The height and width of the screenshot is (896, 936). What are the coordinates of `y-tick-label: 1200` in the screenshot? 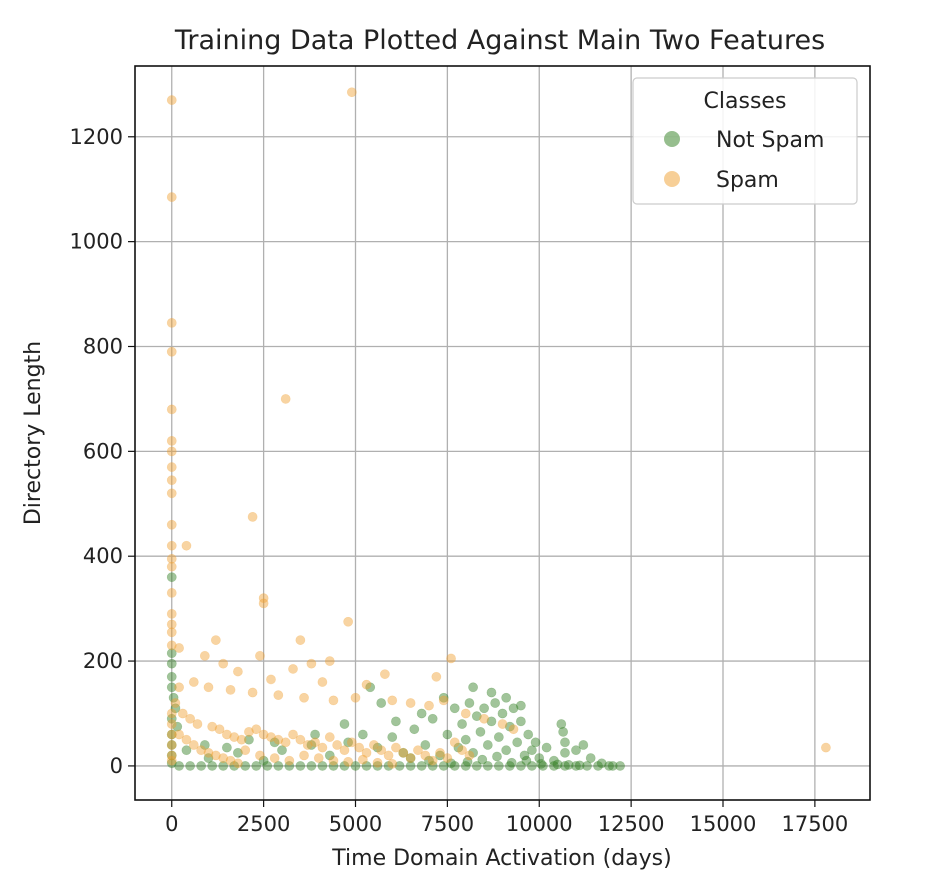 It's located at (96, 137).